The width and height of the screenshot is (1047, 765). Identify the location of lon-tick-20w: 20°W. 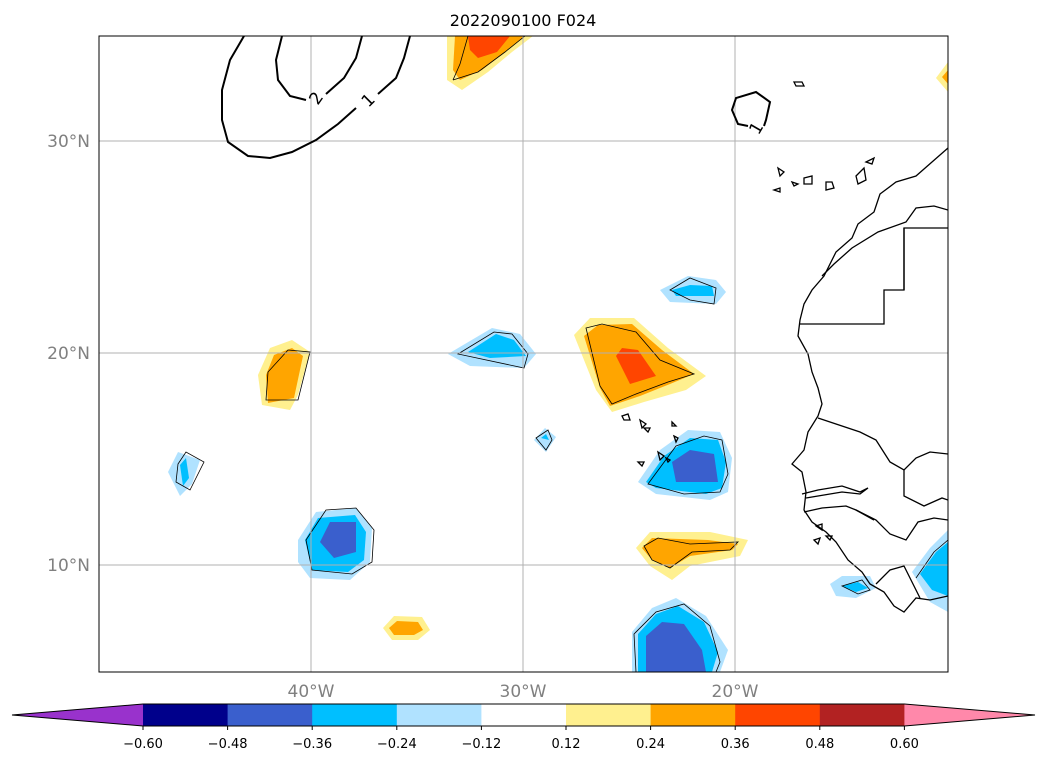
(735, 692).